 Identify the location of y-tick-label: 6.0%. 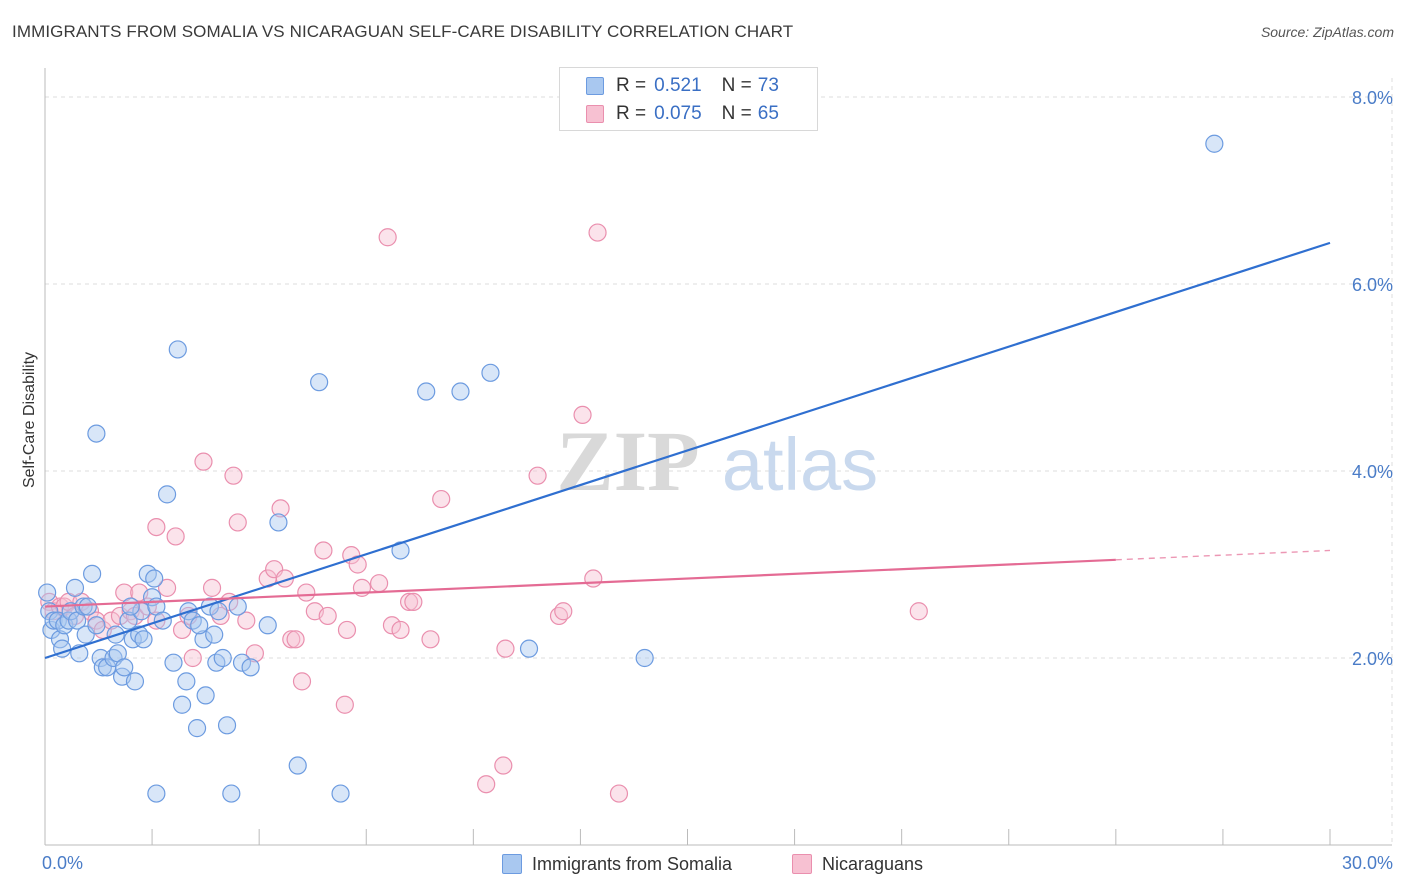
(1372, 285).